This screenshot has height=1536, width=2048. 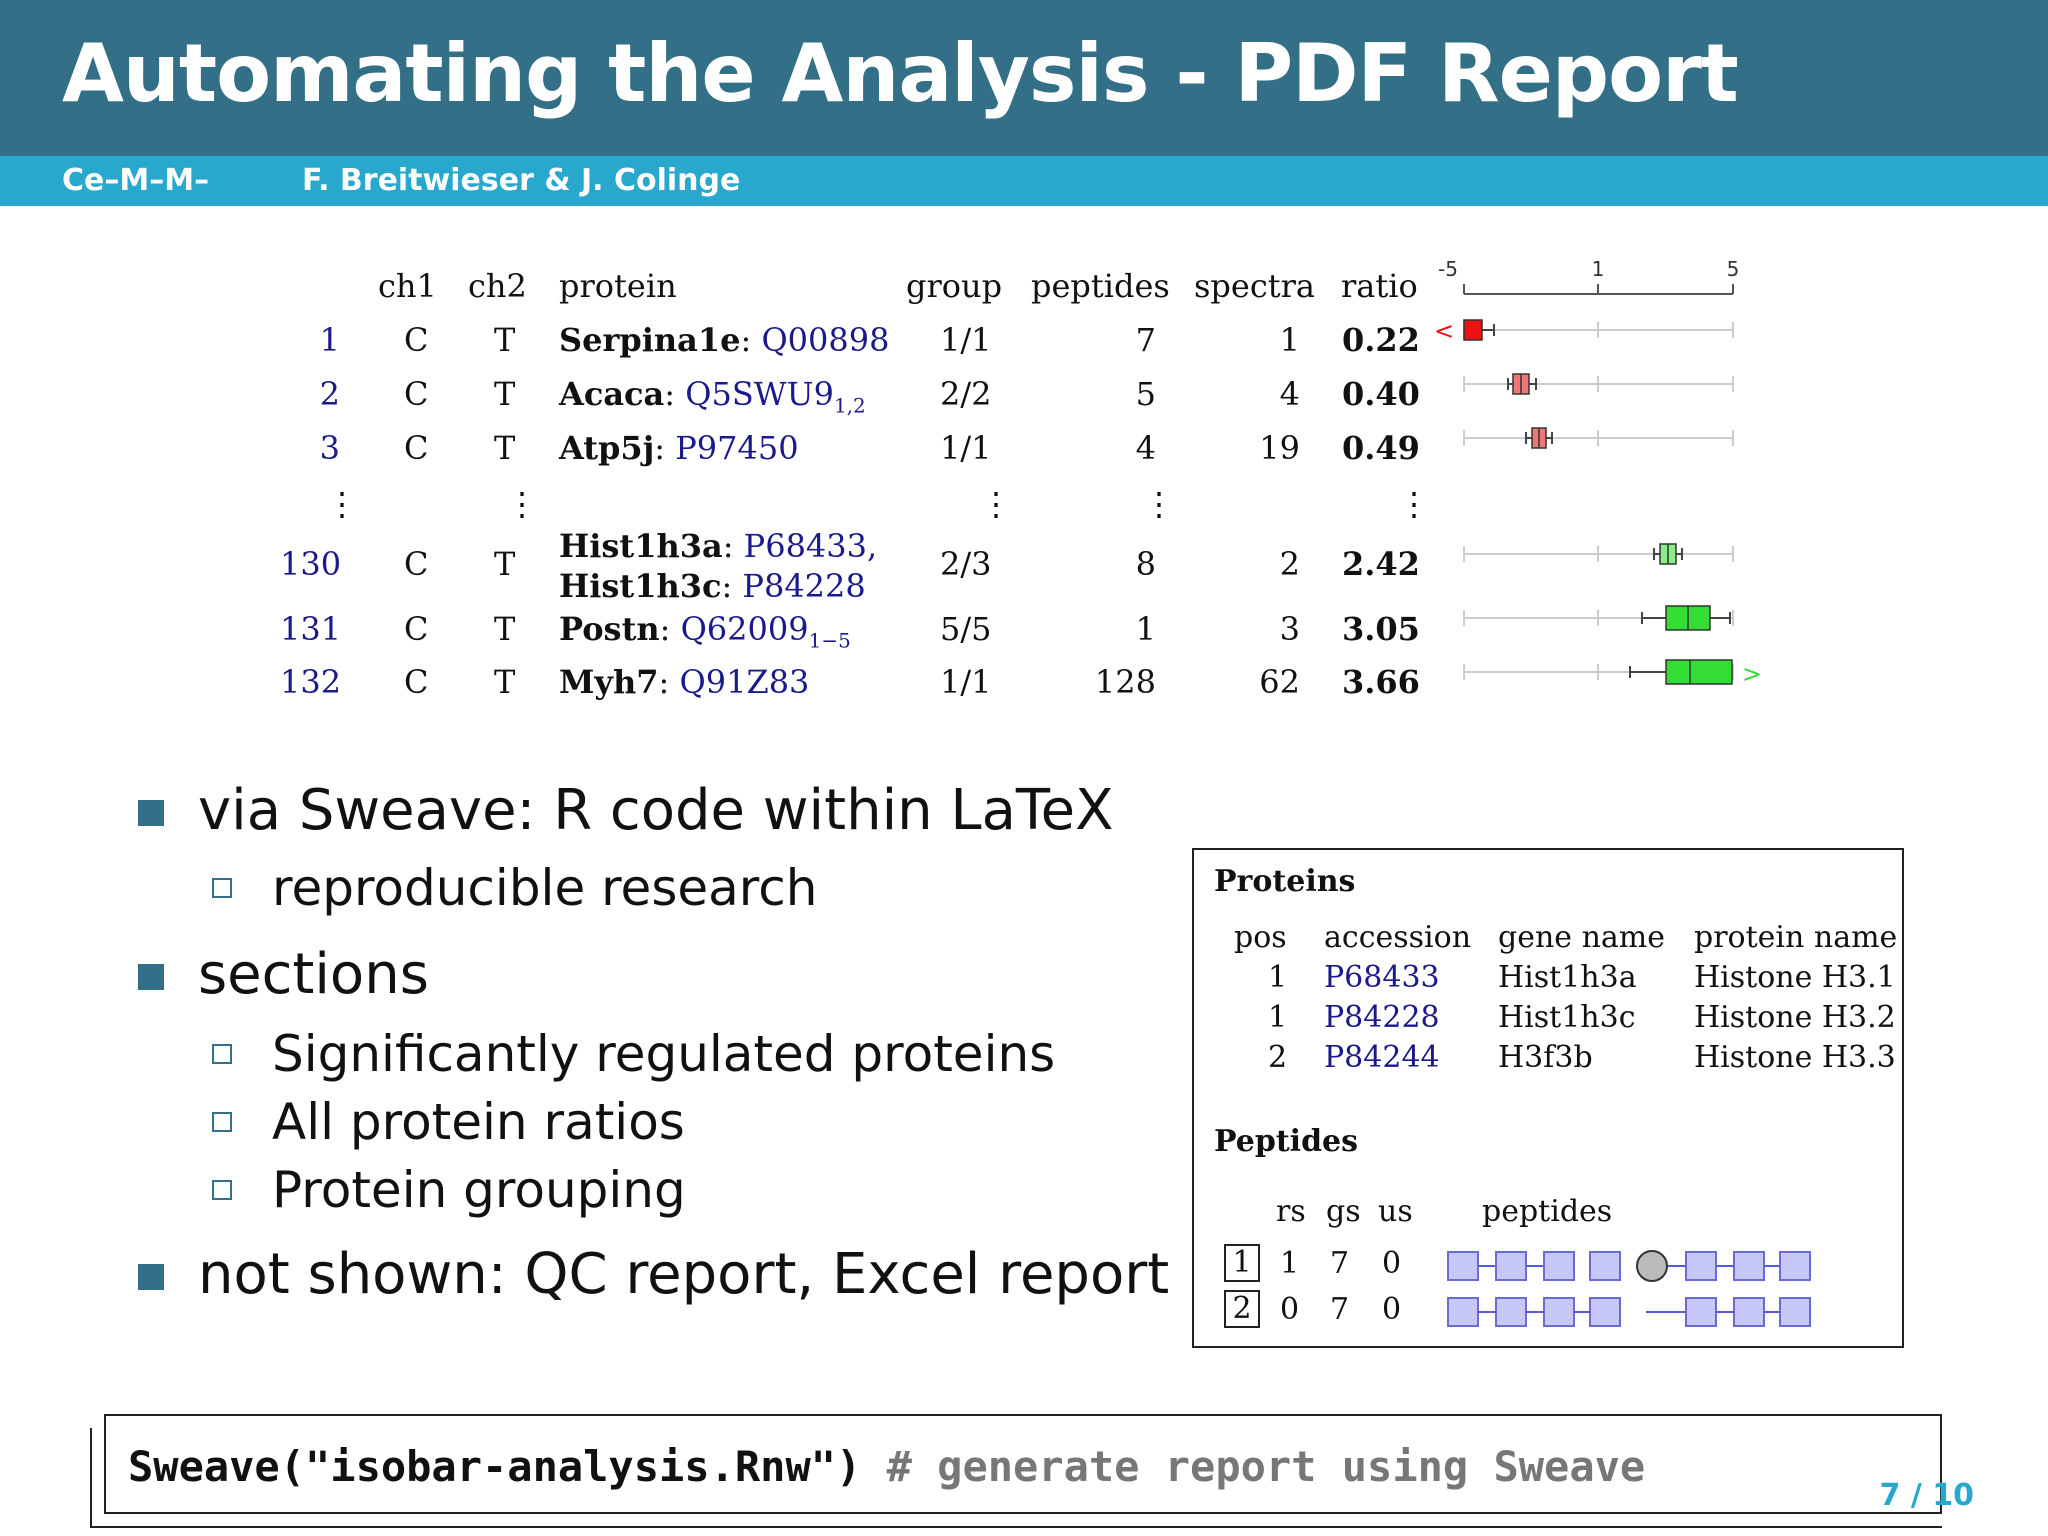 What do you see at coordinates (712, 586) in the screenshot?
I see `row-protein-2: Hist1h3c: P84228` at bounding box center [712, 586].